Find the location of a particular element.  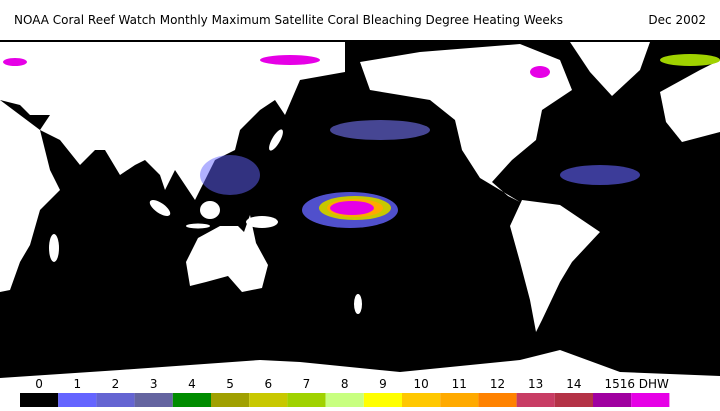

colorbar-label: 16 DHW is located at coordinates (644, 384).